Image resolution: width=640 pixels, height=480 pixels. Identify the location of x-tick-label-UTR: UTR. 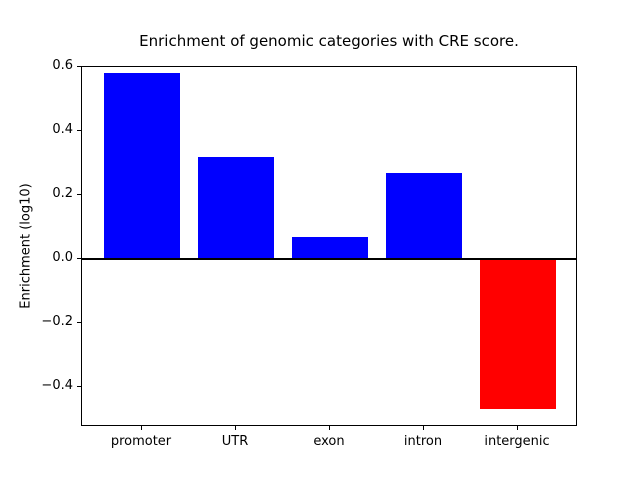
(235, 441).